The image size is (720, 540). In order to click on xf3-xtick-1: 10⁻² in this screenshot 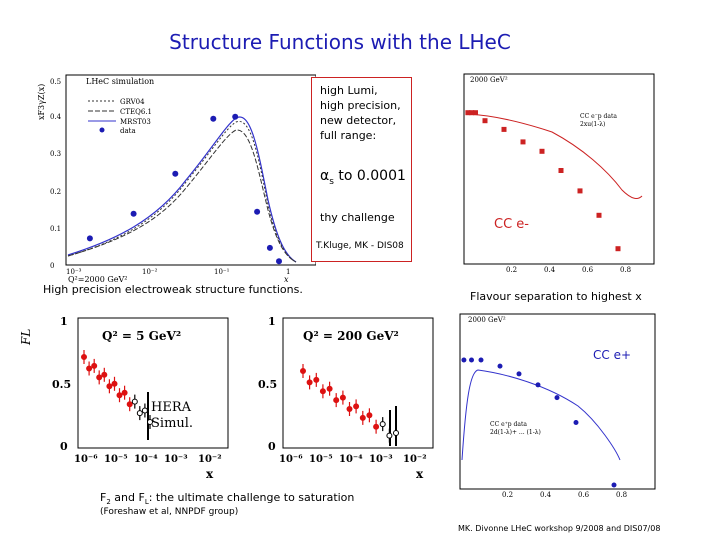, I will do `click(150, 272)`.